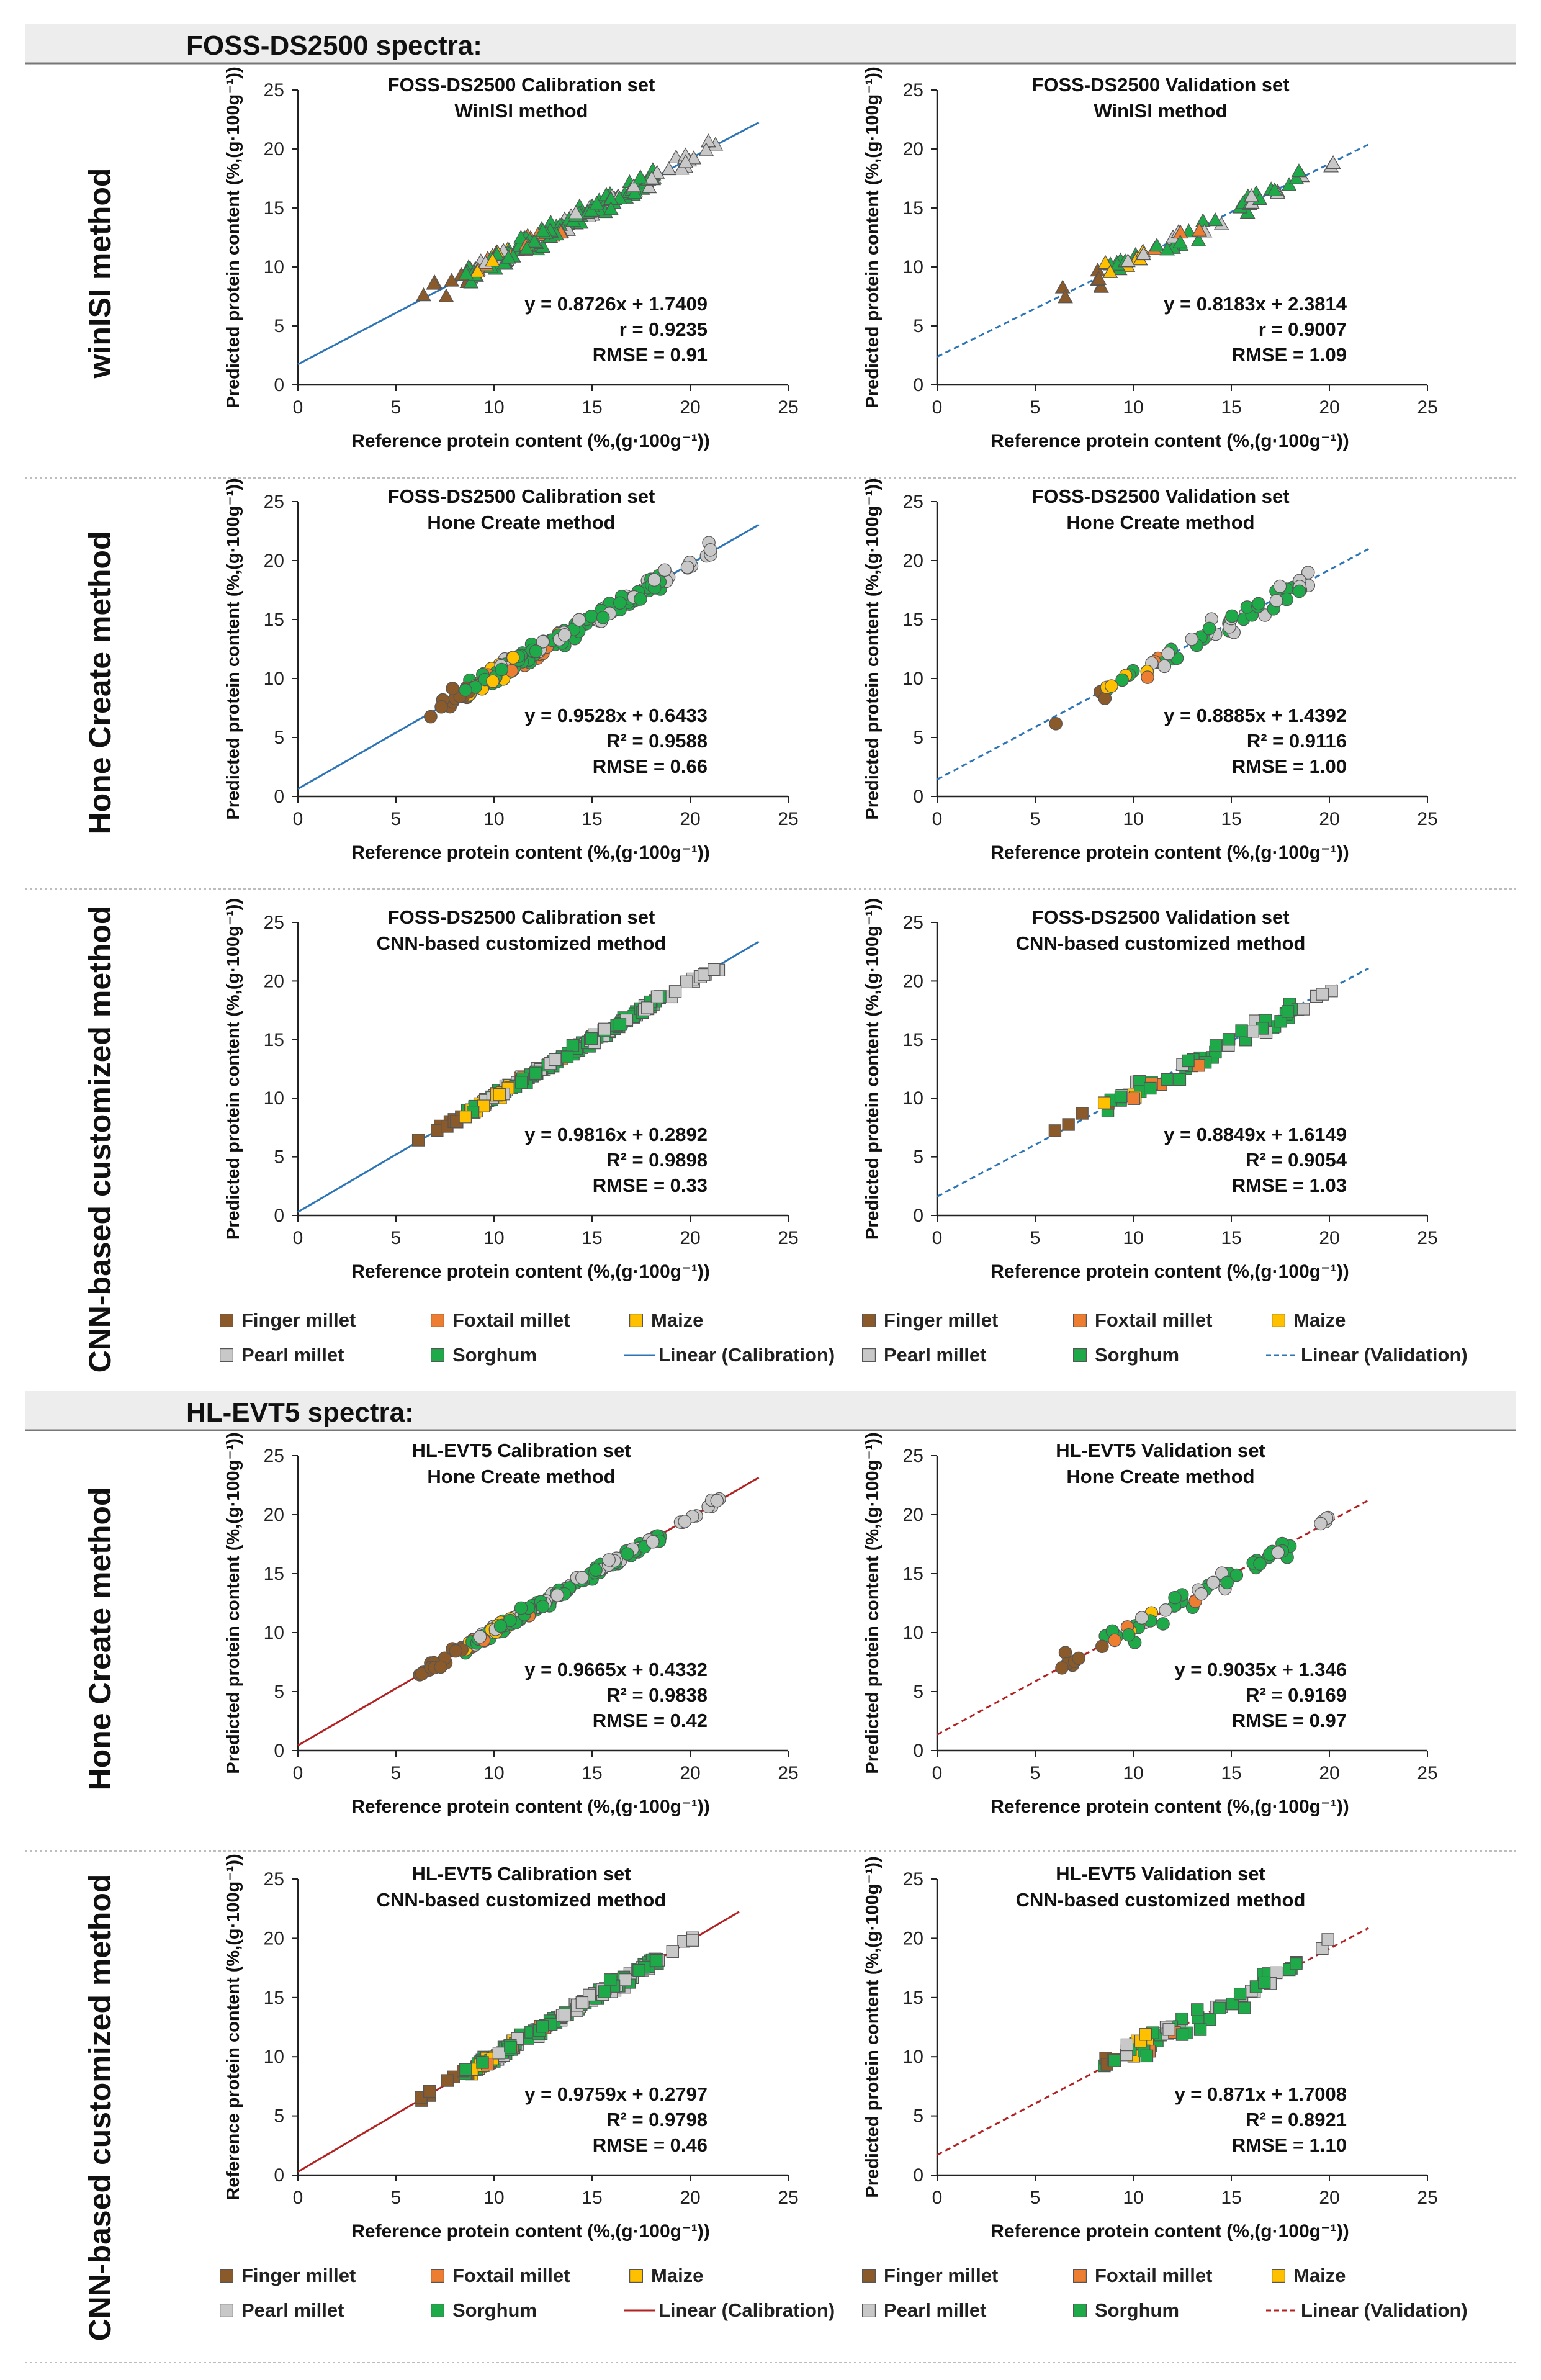 The width and height of the screenshot is (1541, 2380). I want to click on chart-subtitle: Hone Create method, so click(521, 1476).